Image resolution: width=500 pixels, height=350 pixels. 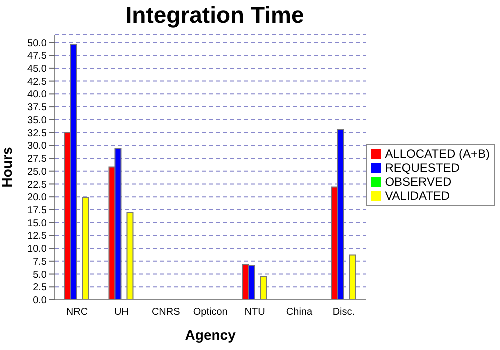 What do you see at coordinates (418, 182) in the screenshot?
I see `legend-label: OBSERVED` at bounding box center [418, 182].